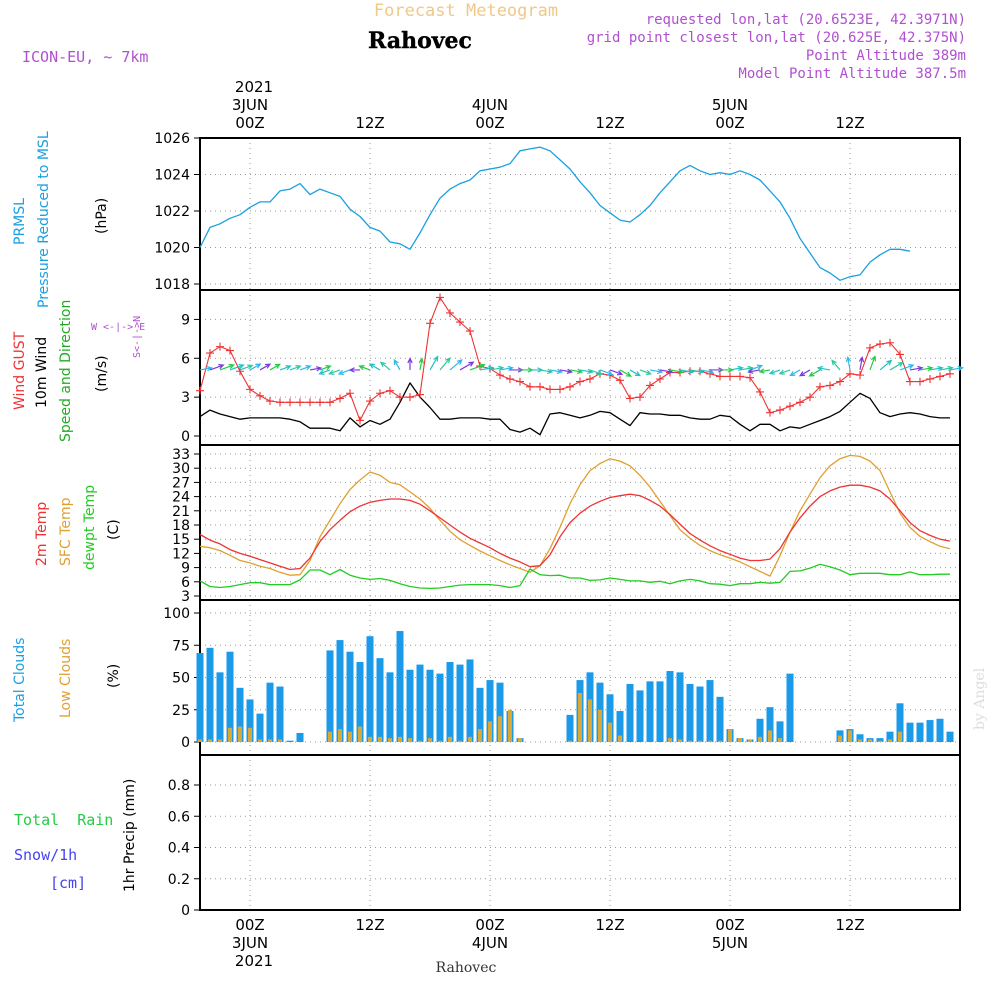  Describe the element at coordinates (254, 961) in the screenshot. I see `bottom-year-label: 2021` at that location.